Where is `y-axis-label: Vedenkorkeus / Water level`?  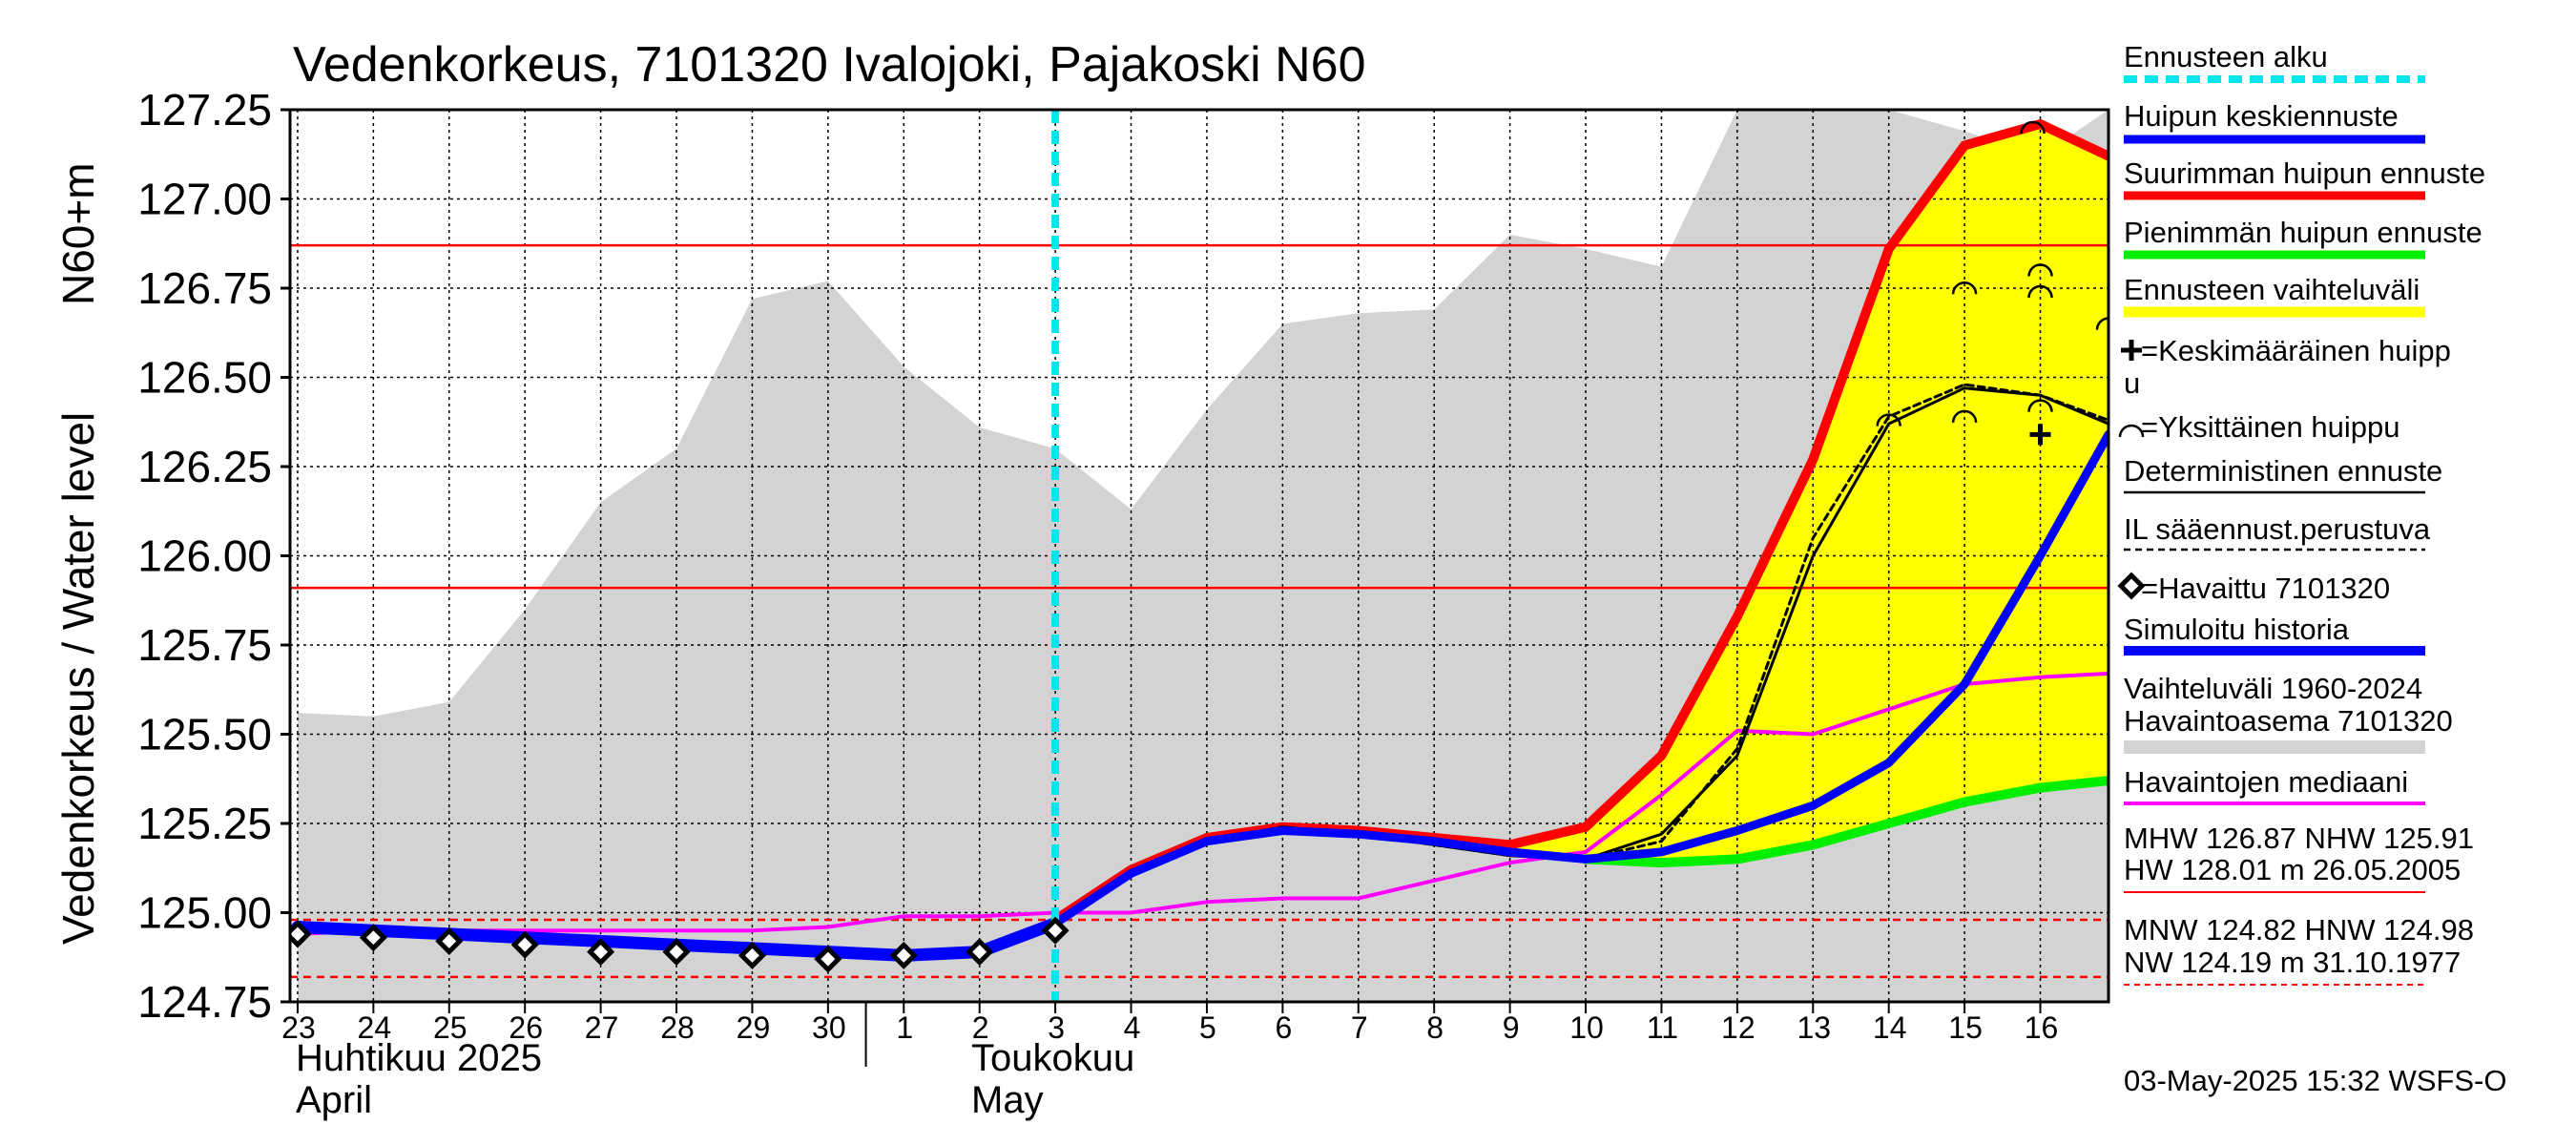 y-axis-label: Vedenkorkeus / Water level is located at coordinates (78, 678).